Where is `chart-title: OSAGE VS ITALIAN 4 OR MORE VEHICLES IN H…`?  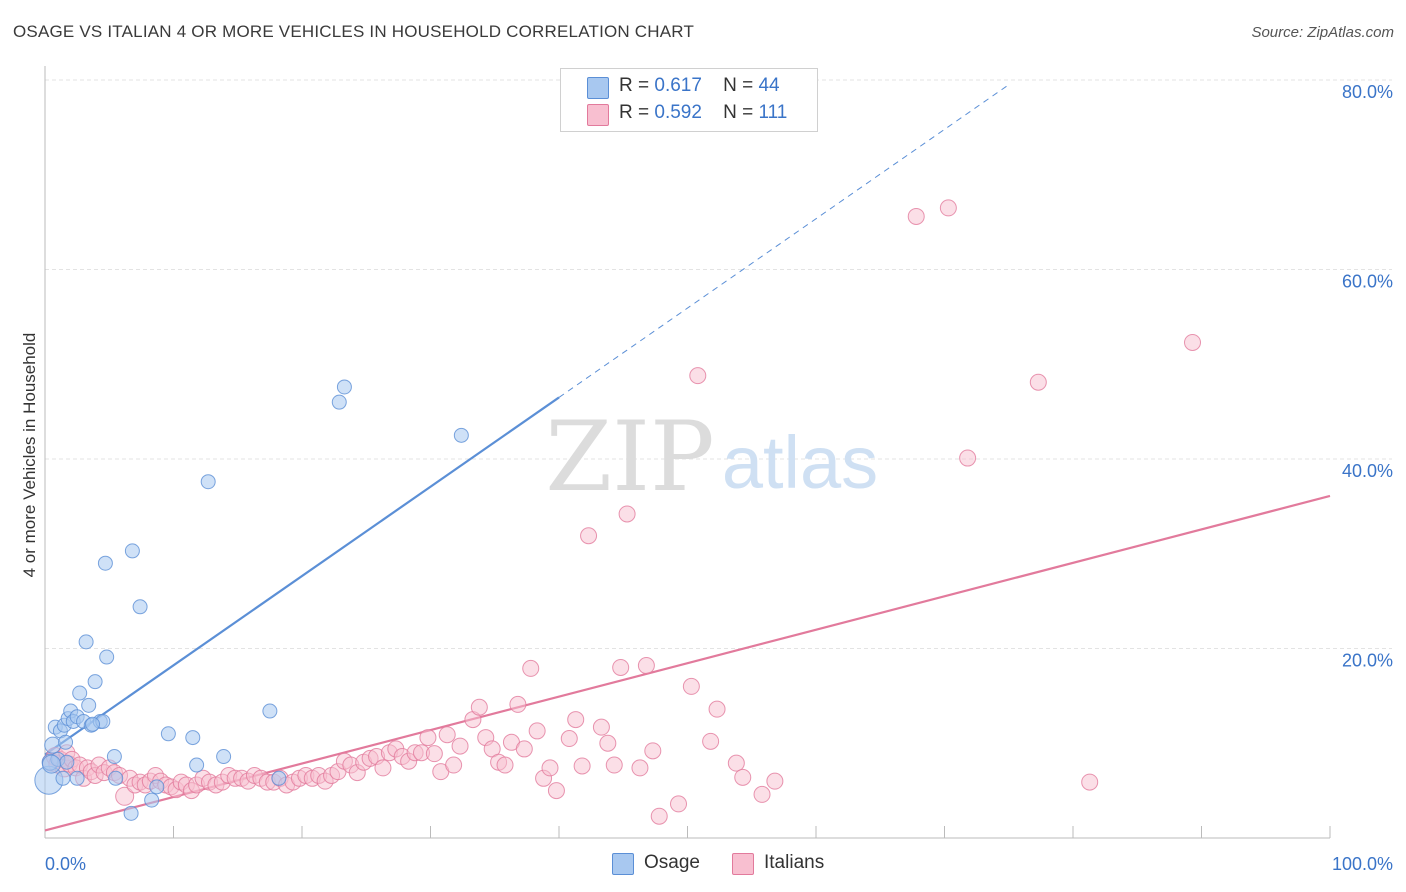
chart-title: OSAGE VS ITALIAN 4 OR MORE VEHICLES IN H… is located at coordinates (354, 31).